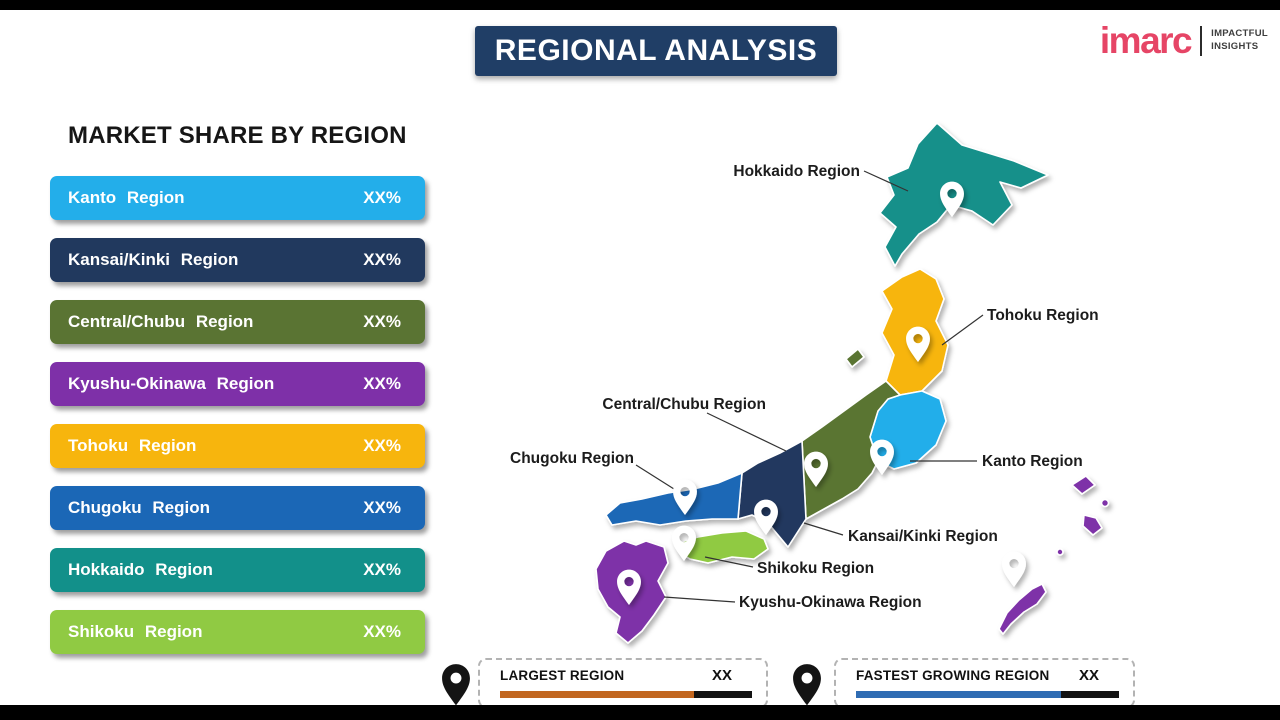  Describe the element at coordinates (766, 517) in the screenshot. I see `map-pin-kansai-kinki` at that location.